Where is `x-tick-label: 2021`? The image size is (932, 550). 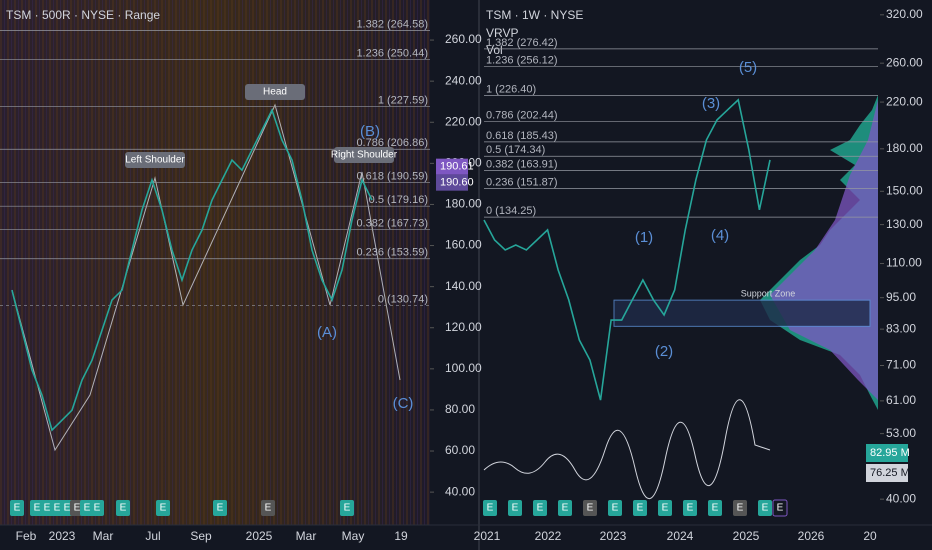
x-tick-label: 2021 is located at coordinates (487, 536).